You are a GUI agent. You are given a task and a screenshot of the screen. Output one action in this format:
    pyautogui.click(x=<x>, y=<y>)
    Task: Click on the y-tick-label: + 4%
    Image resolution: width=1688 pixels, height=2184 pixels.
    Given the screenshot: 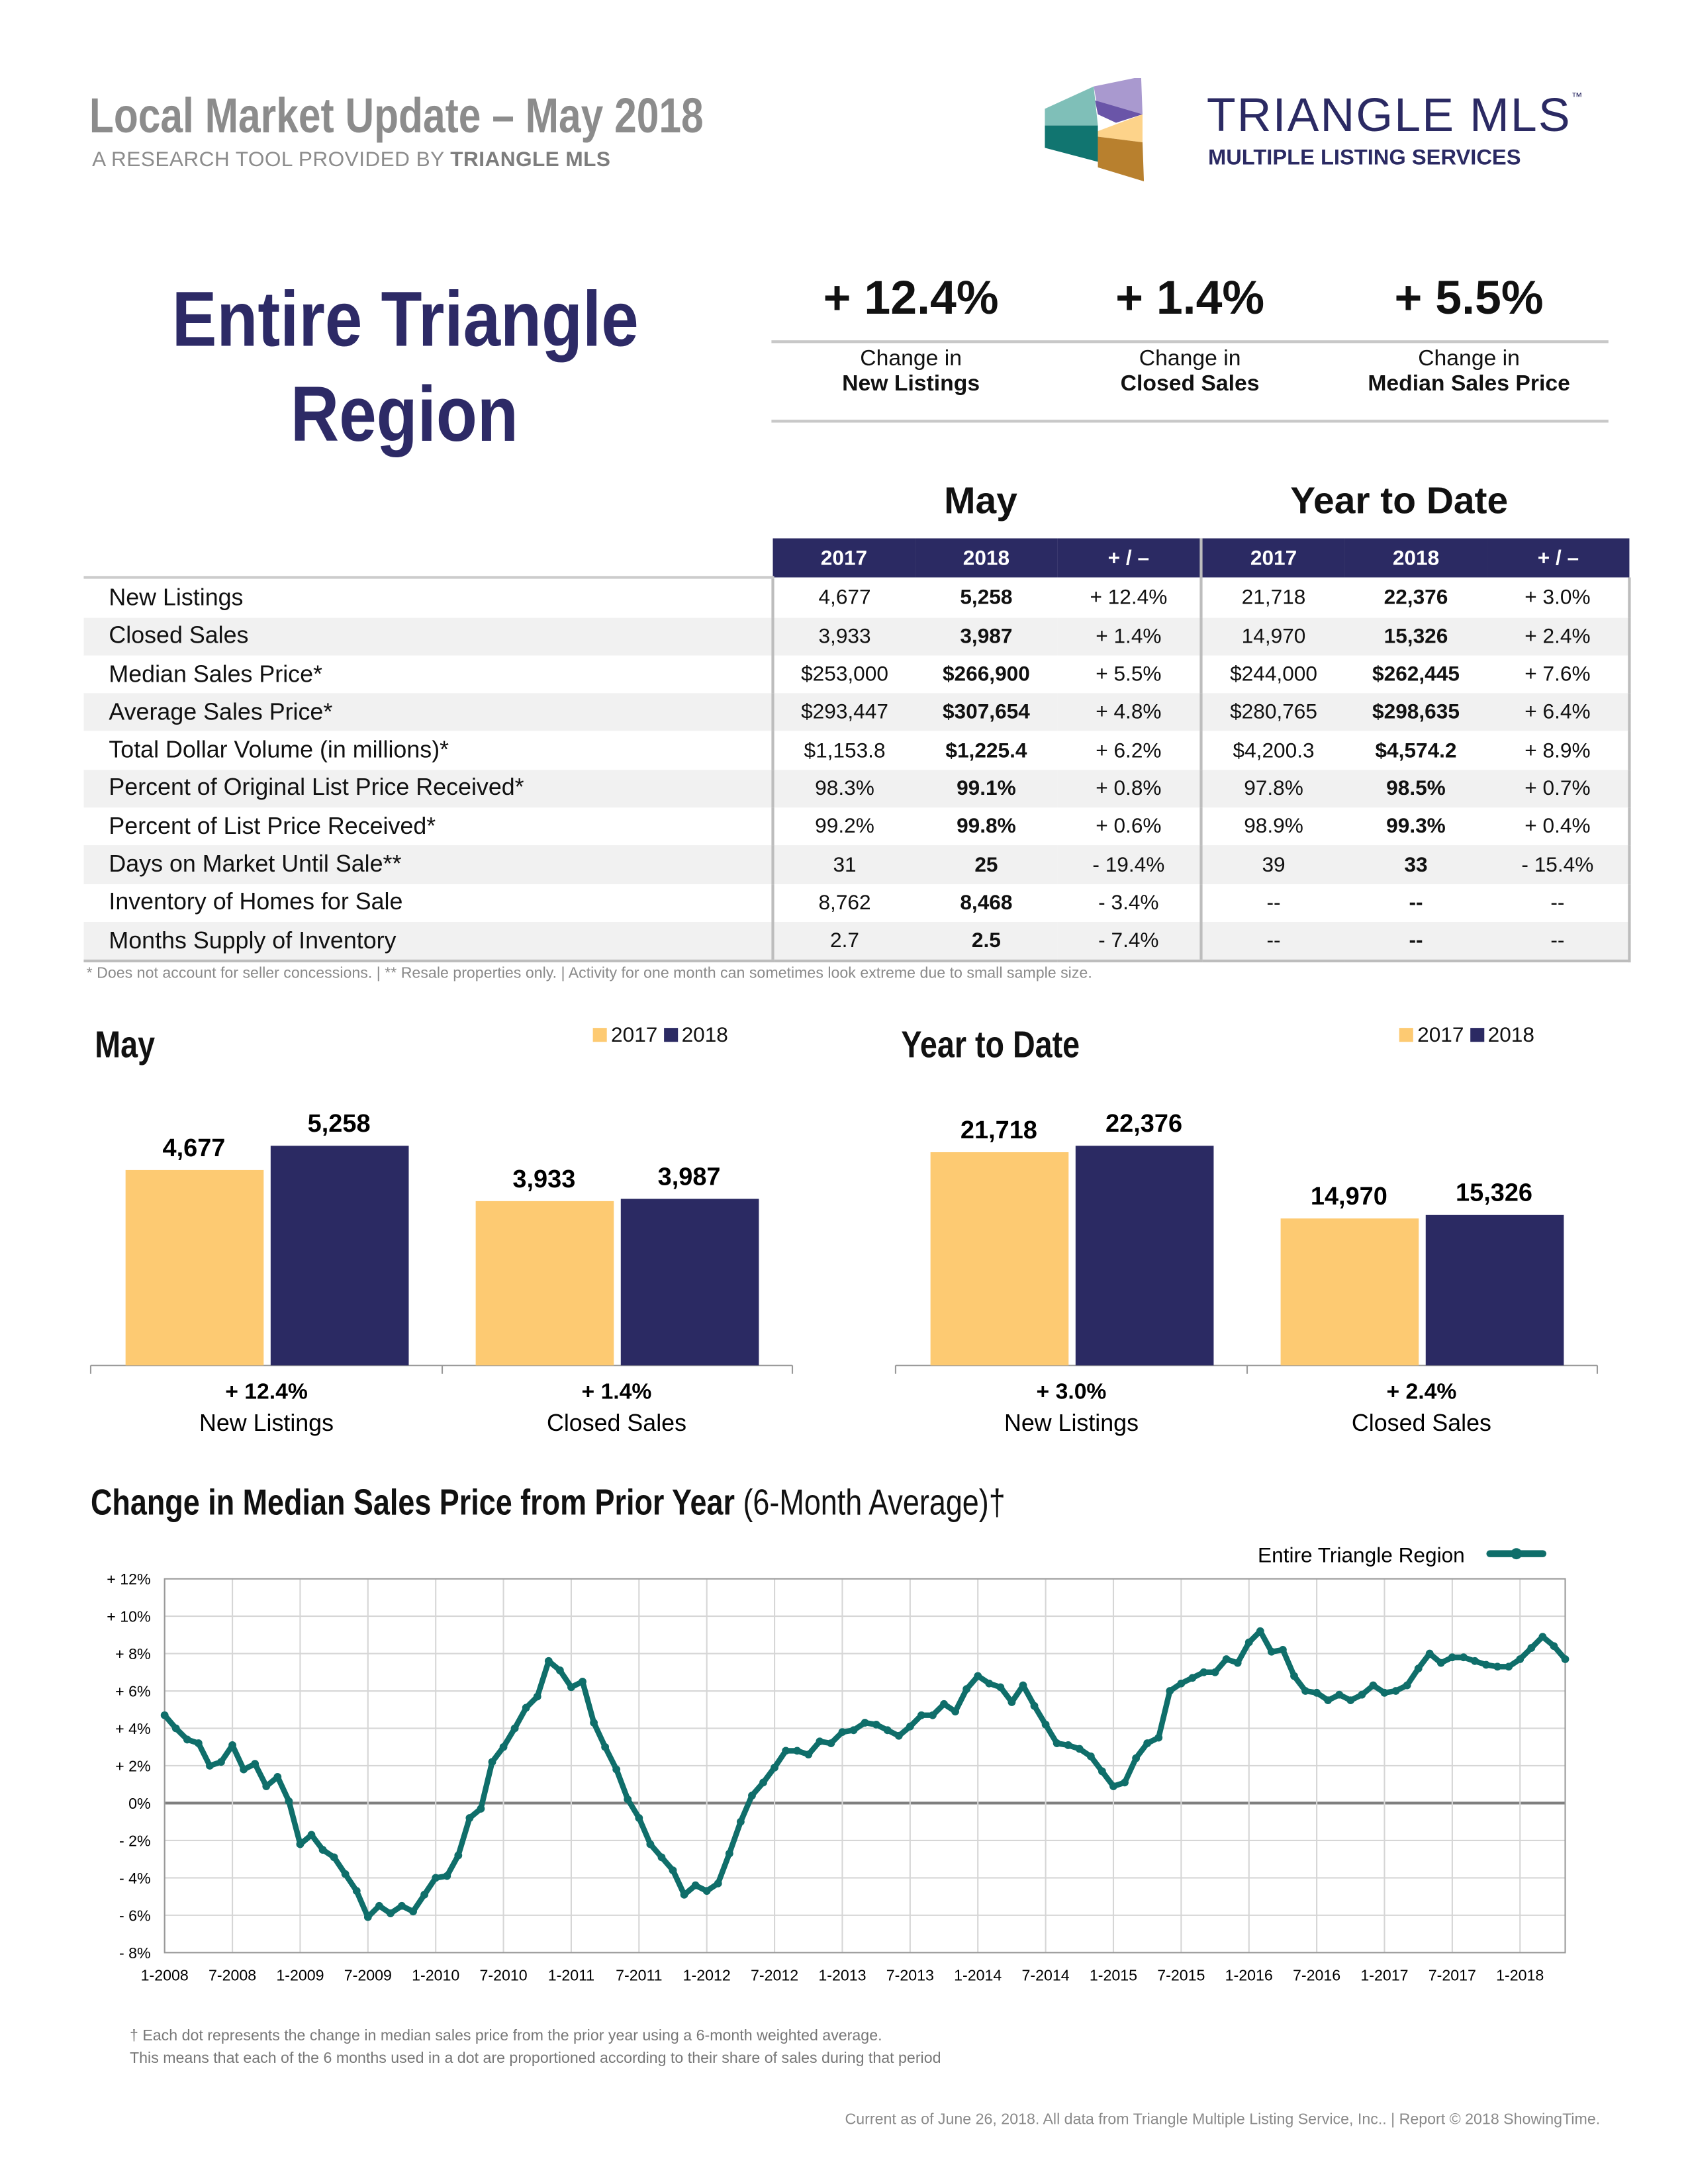 What is the action you would take?
    pyautogui.click(x=132, y=1729)
    